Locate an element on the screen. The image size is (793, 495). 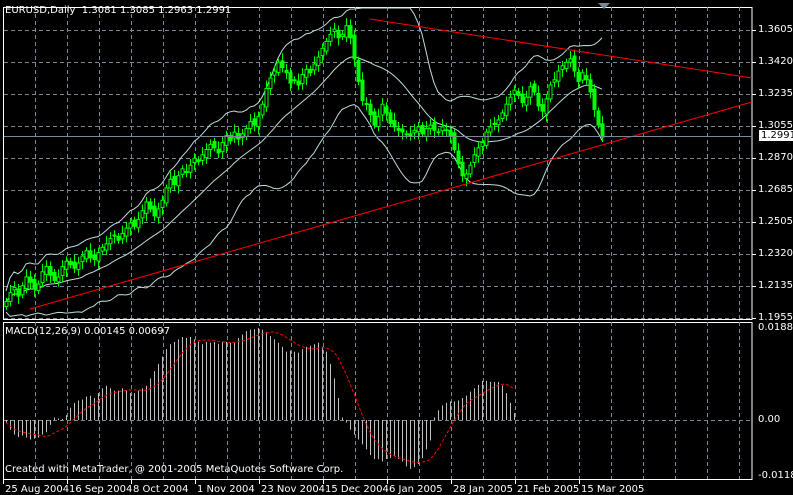
current-price-tag: 1.2991 is located at coordinates (776, 135).